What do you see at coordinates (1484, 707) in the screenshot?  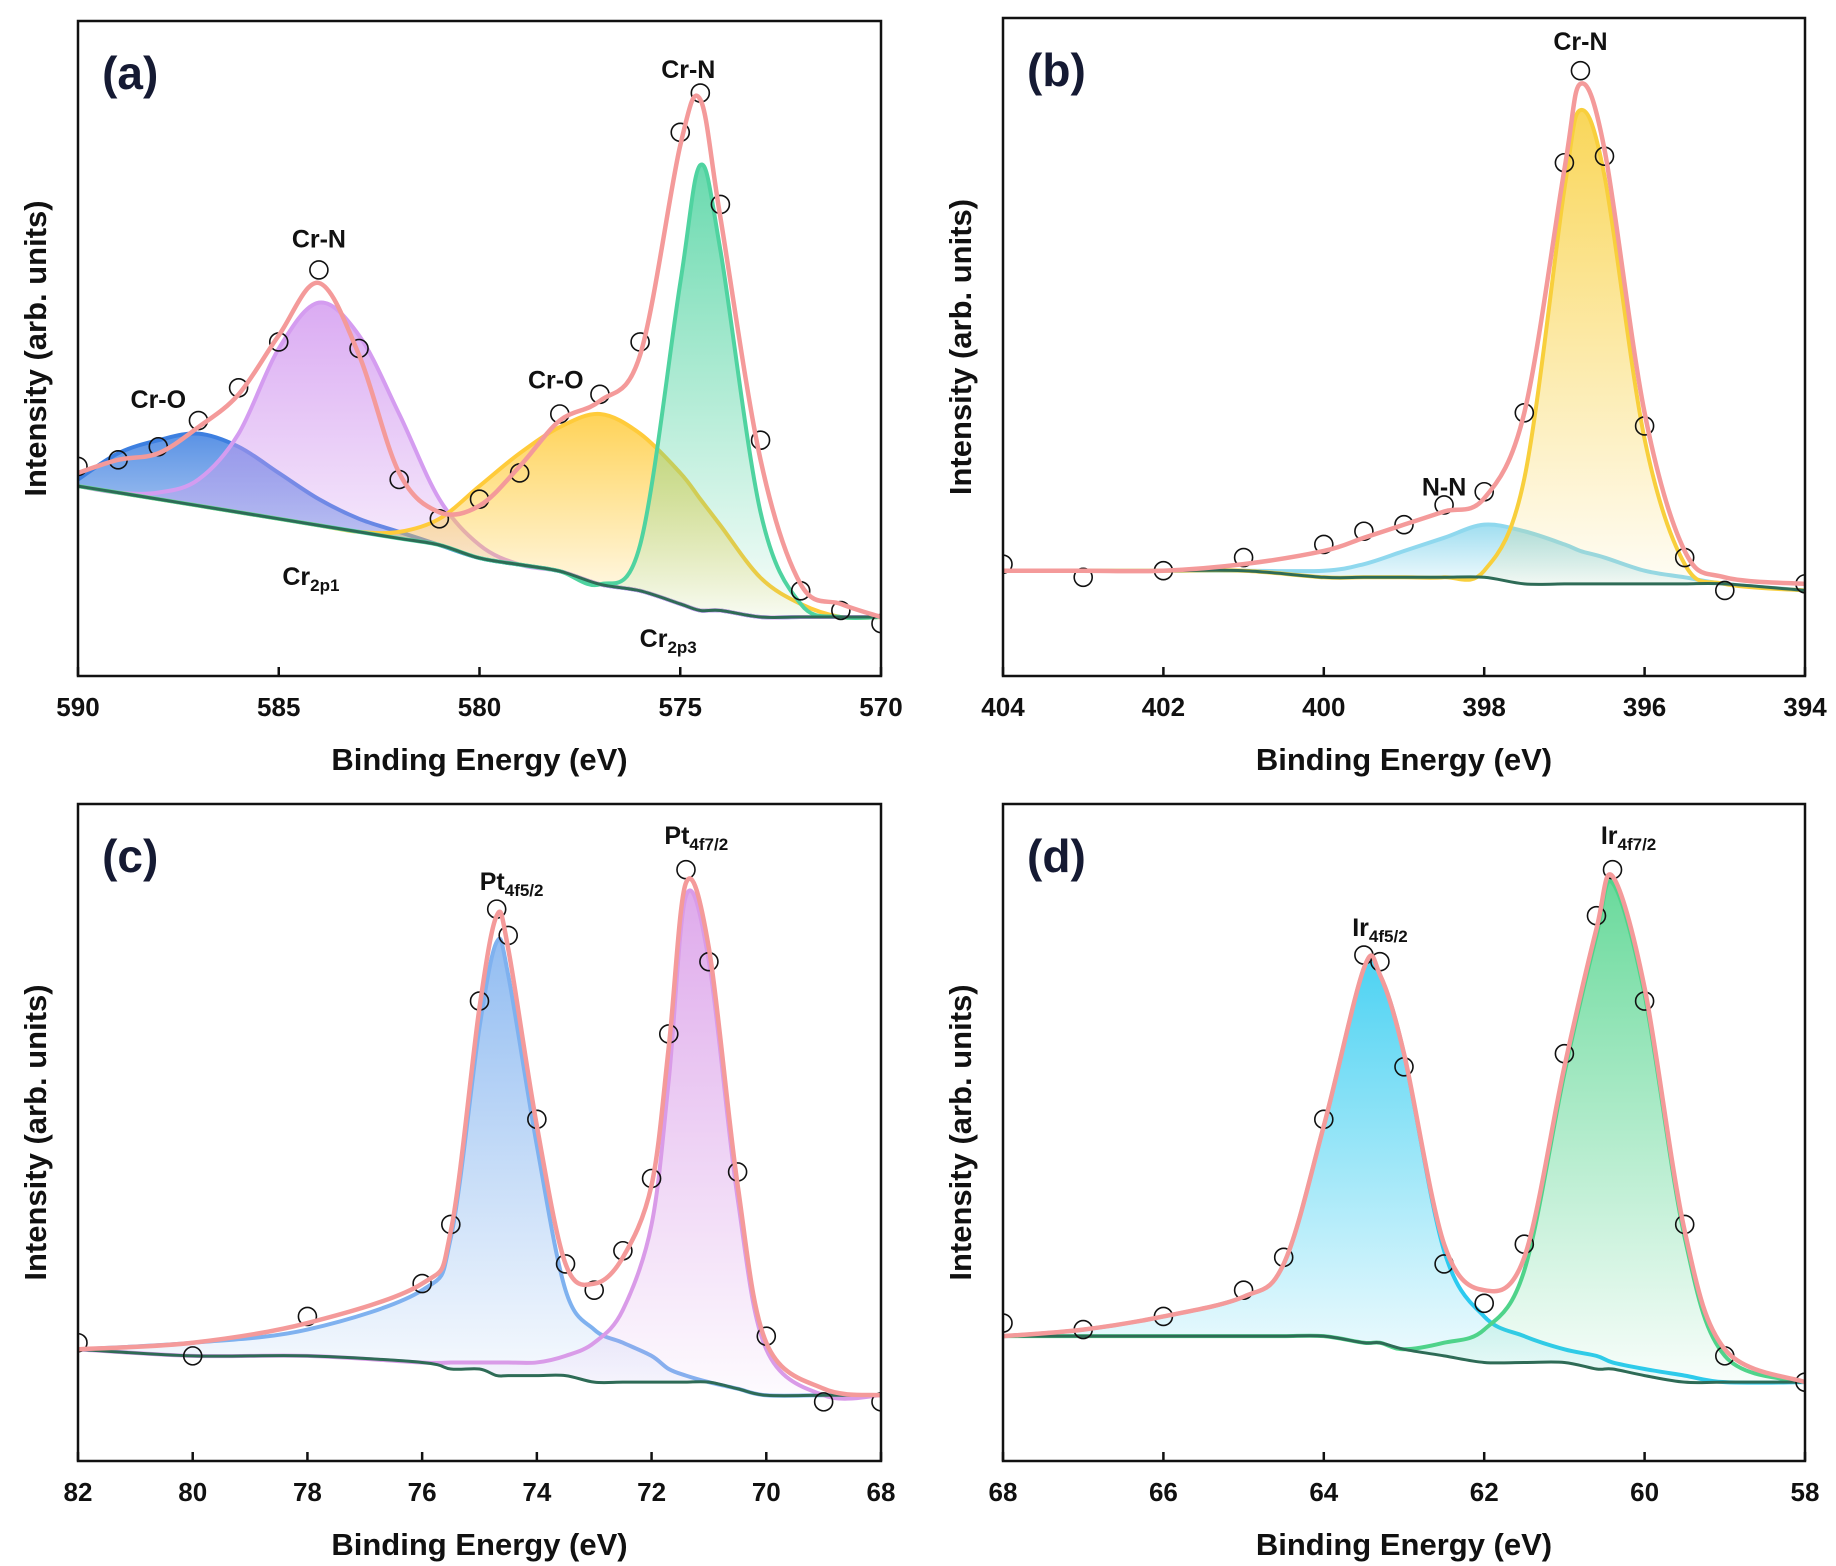 I see `x-tick-label: 398` at bounding box center [1484, 707].